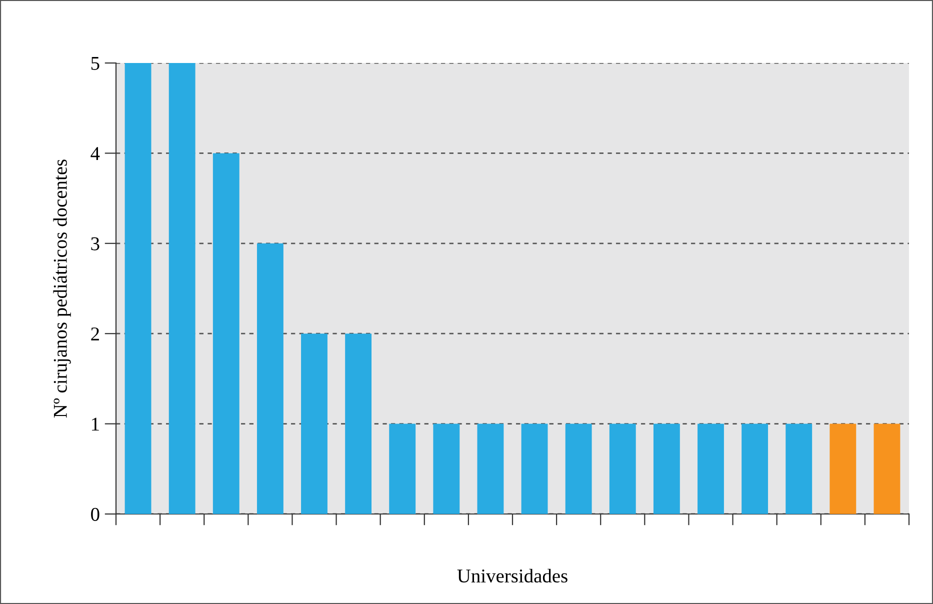 The image size is (933, 604). I want to click on y-tick-label: 0, so click(95, 514).